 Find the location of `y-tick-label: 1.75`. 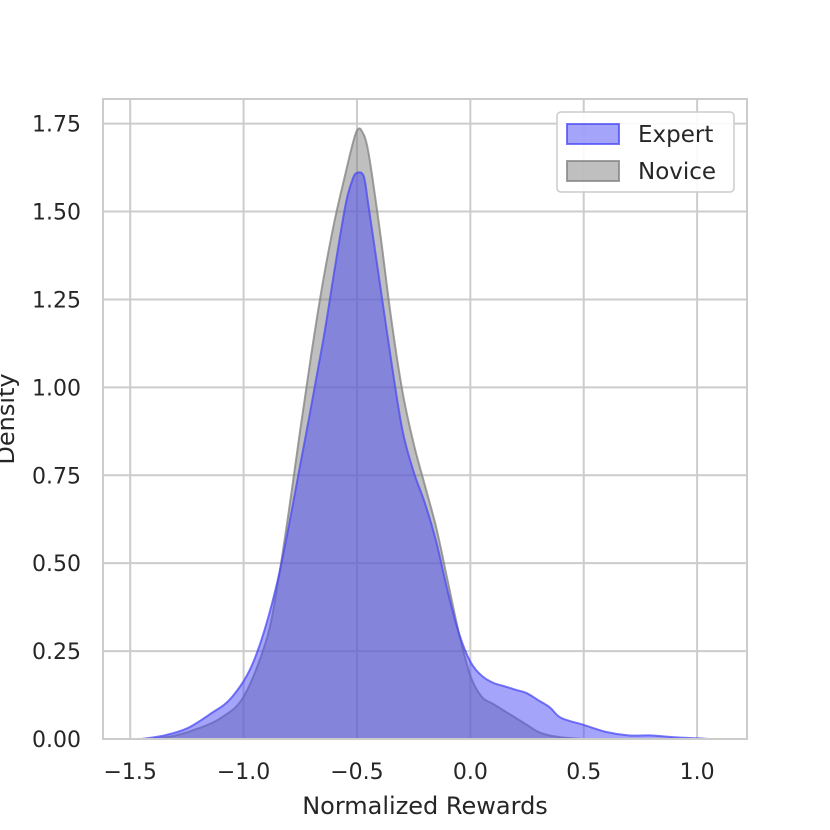

y-tick-label: 1.75 is located at coordinates (56, 125).